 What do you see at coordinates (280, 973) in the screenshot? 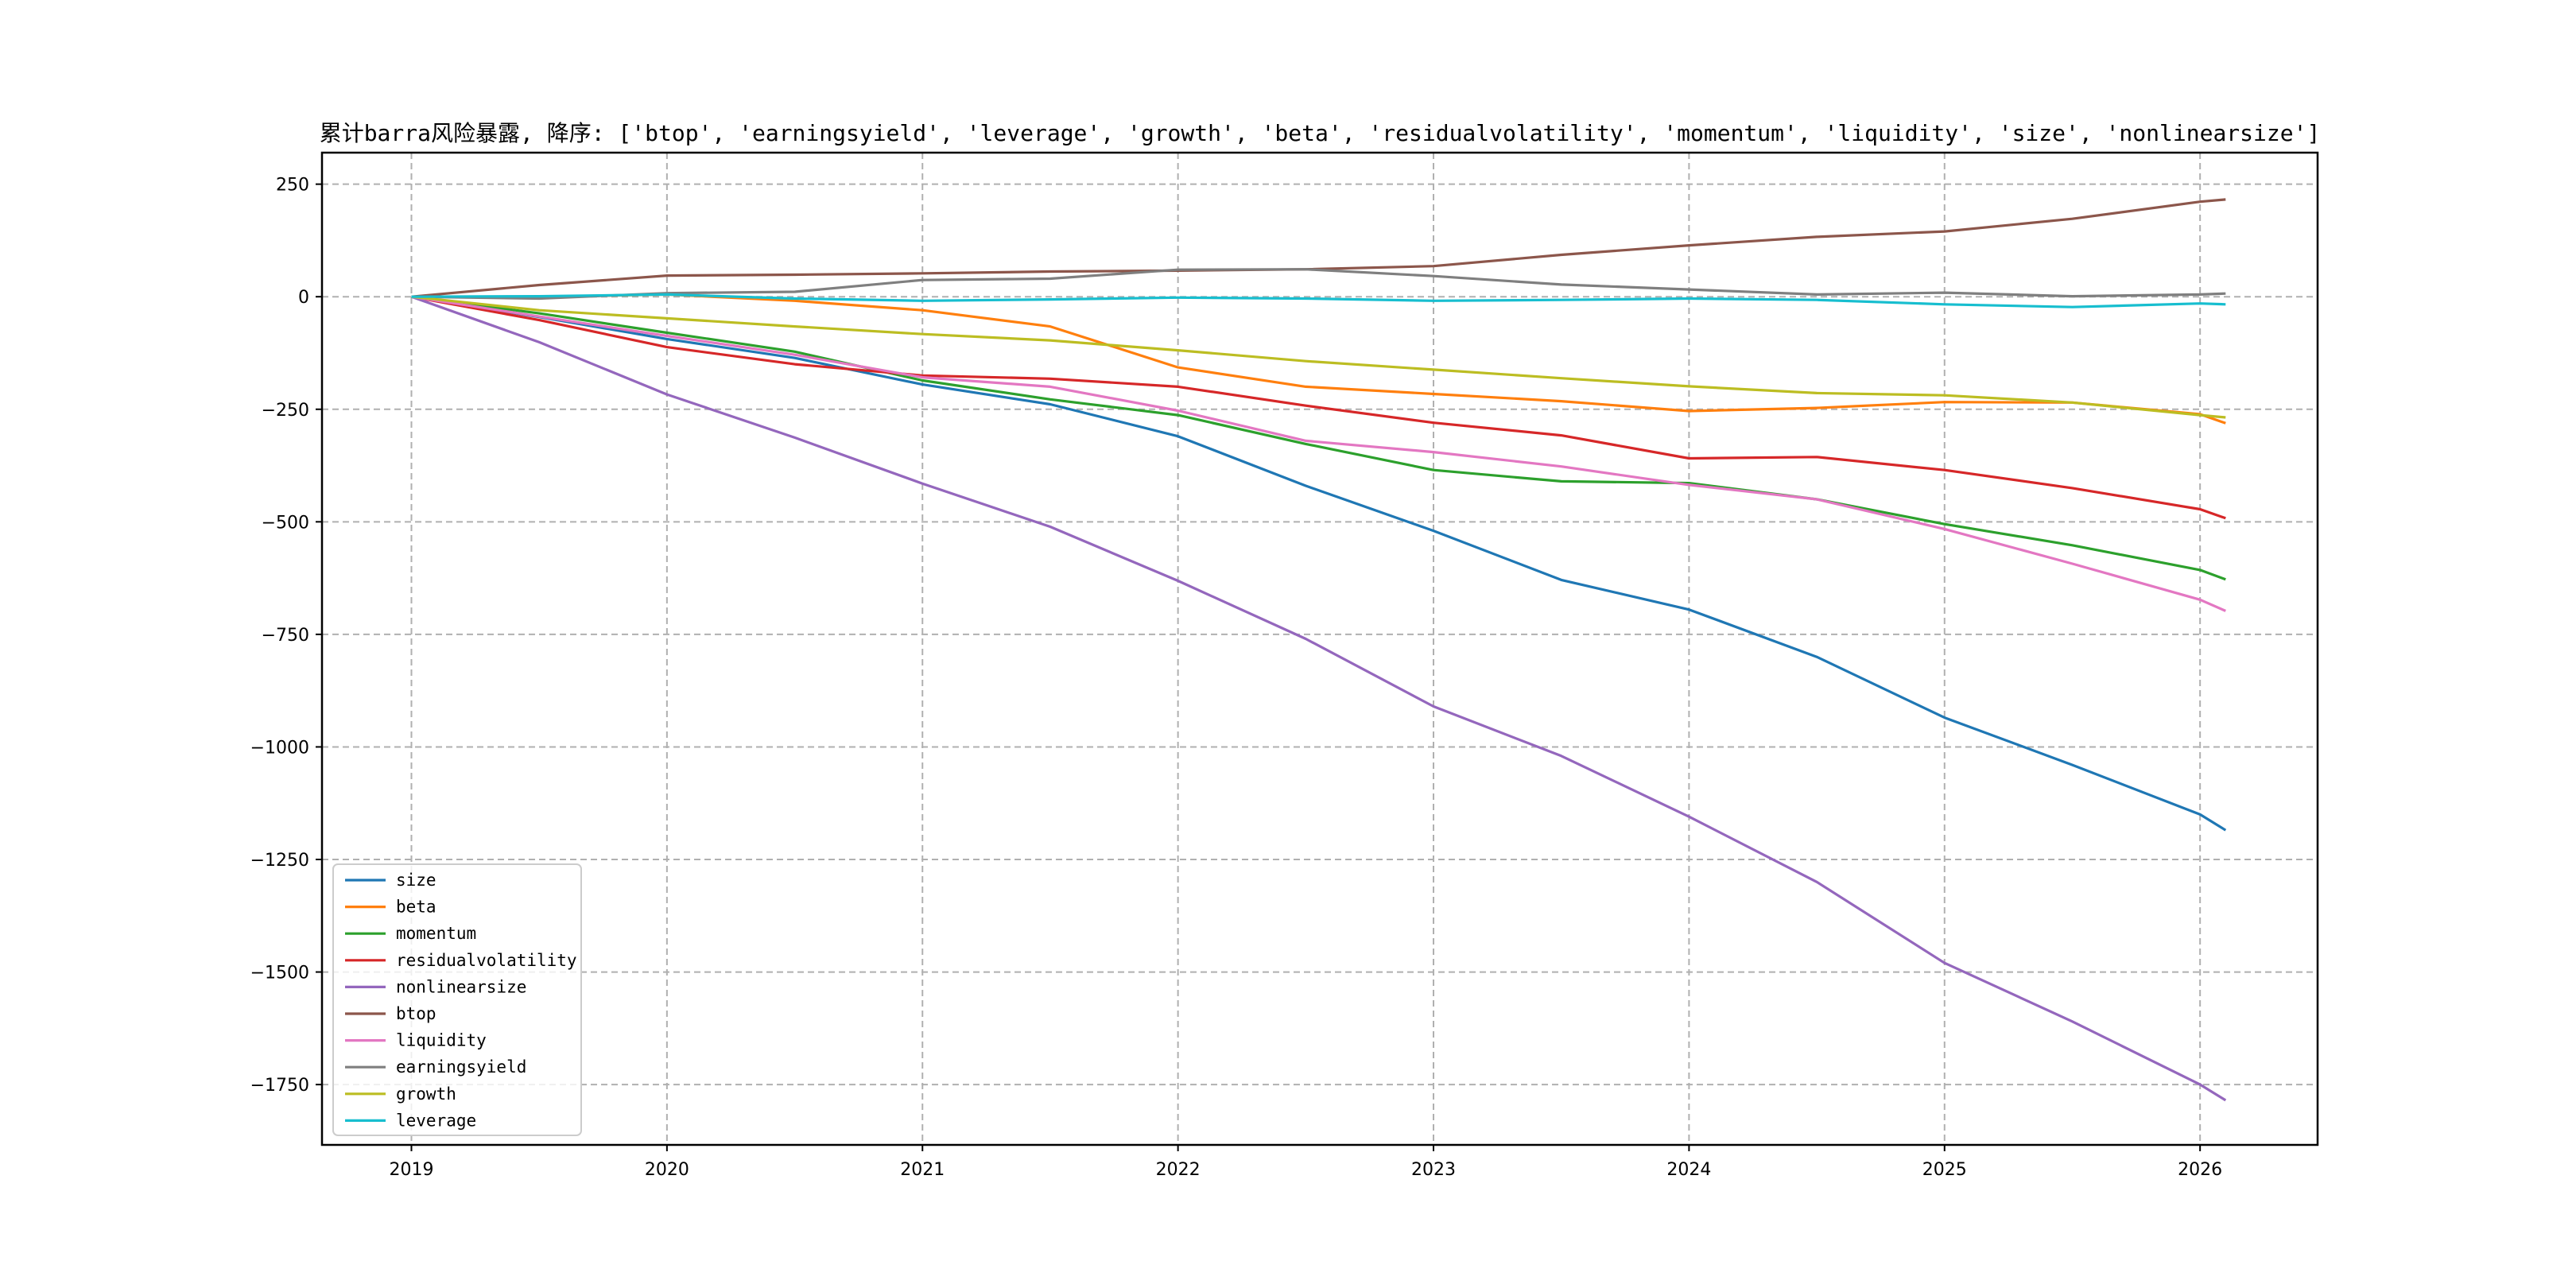
I see `y-tick-label: −1500` at bounding box center [280, 973].